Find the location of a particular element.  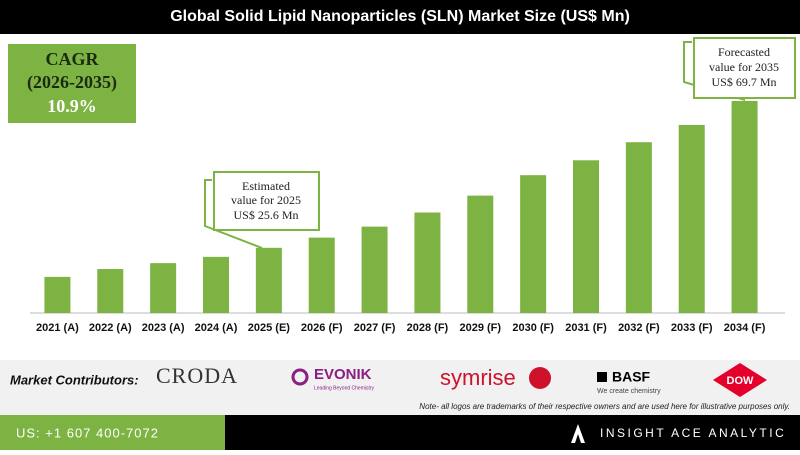

callout-text: Estimated is located at coordinates (266, 186).